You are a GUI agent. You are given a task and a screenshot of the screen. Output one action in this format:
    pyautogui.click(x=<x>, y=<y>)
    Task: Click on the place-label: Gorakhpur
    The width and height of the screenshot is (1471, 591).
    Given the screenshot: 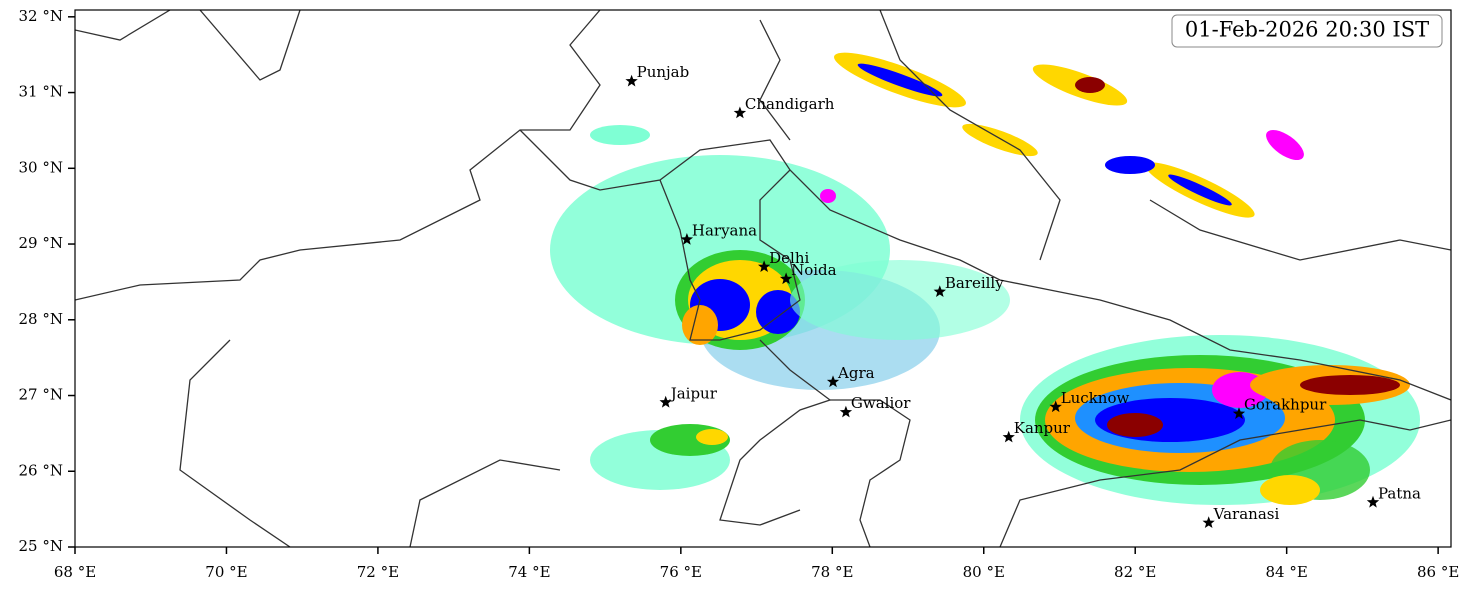 What is the action you would take?
    pyautogui.click(x=1285, y=405)
    